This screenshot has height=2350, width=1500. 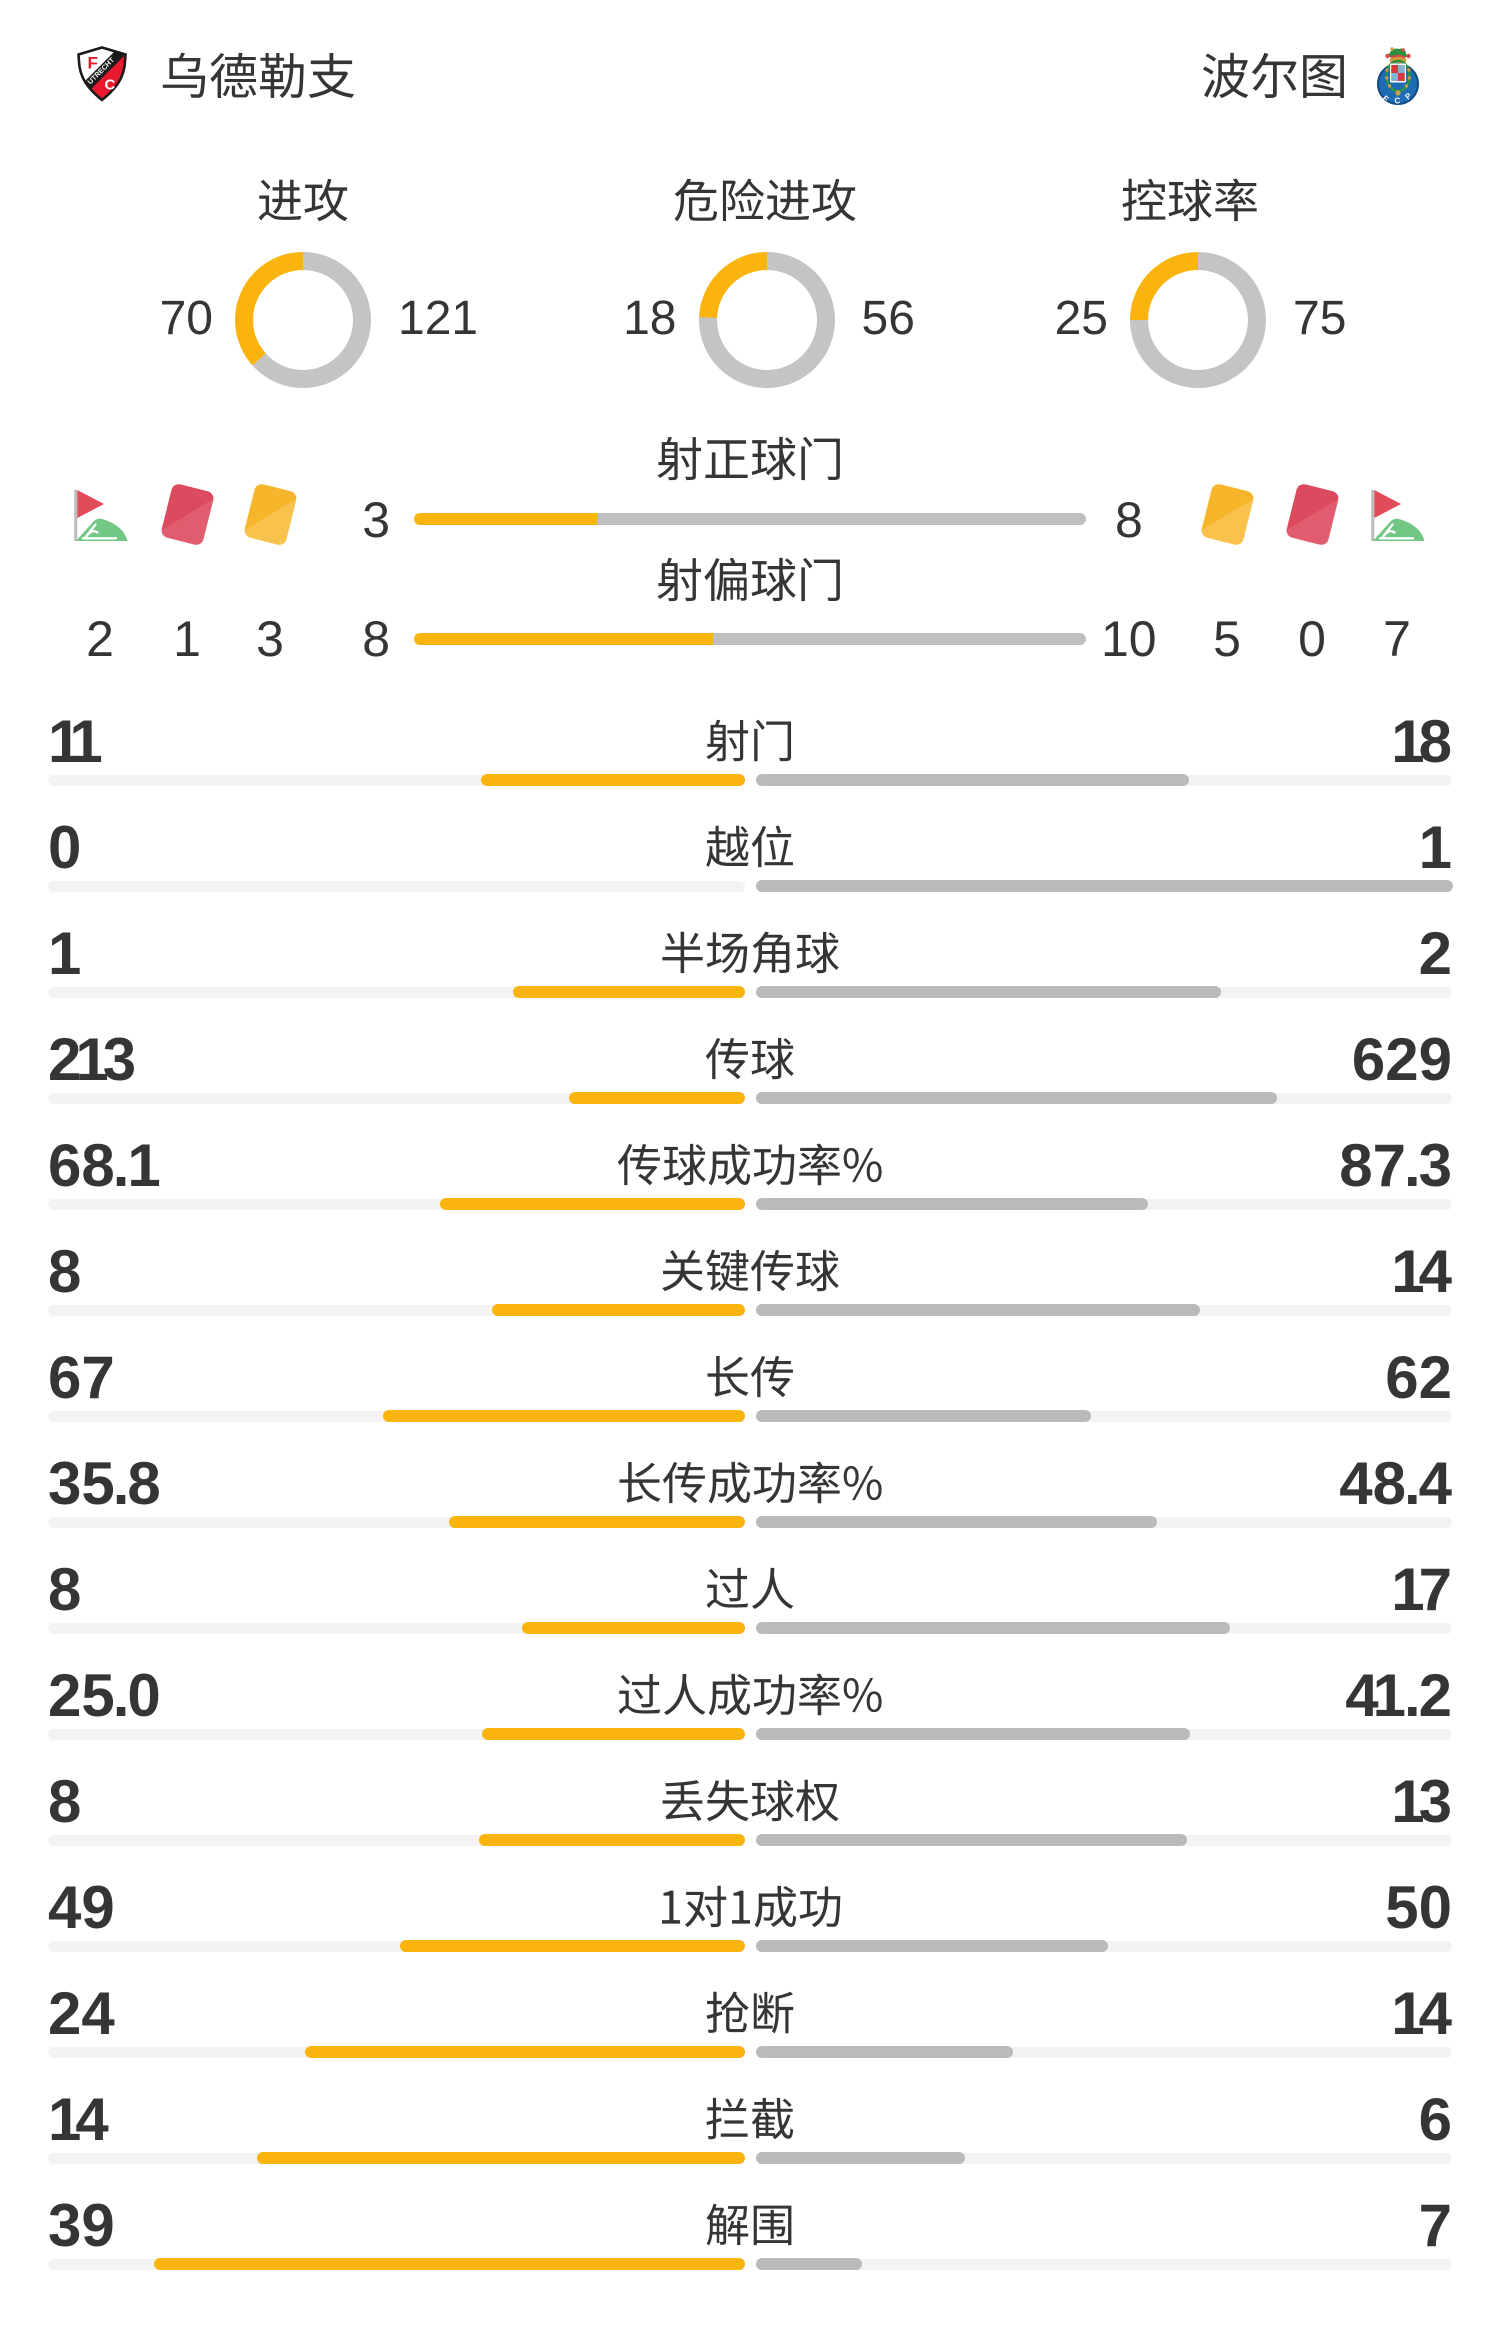 What do you see at coordinates (1408, 96) in the screenshot?
I see `svg-text: P` at bounding box center [1408, 96].